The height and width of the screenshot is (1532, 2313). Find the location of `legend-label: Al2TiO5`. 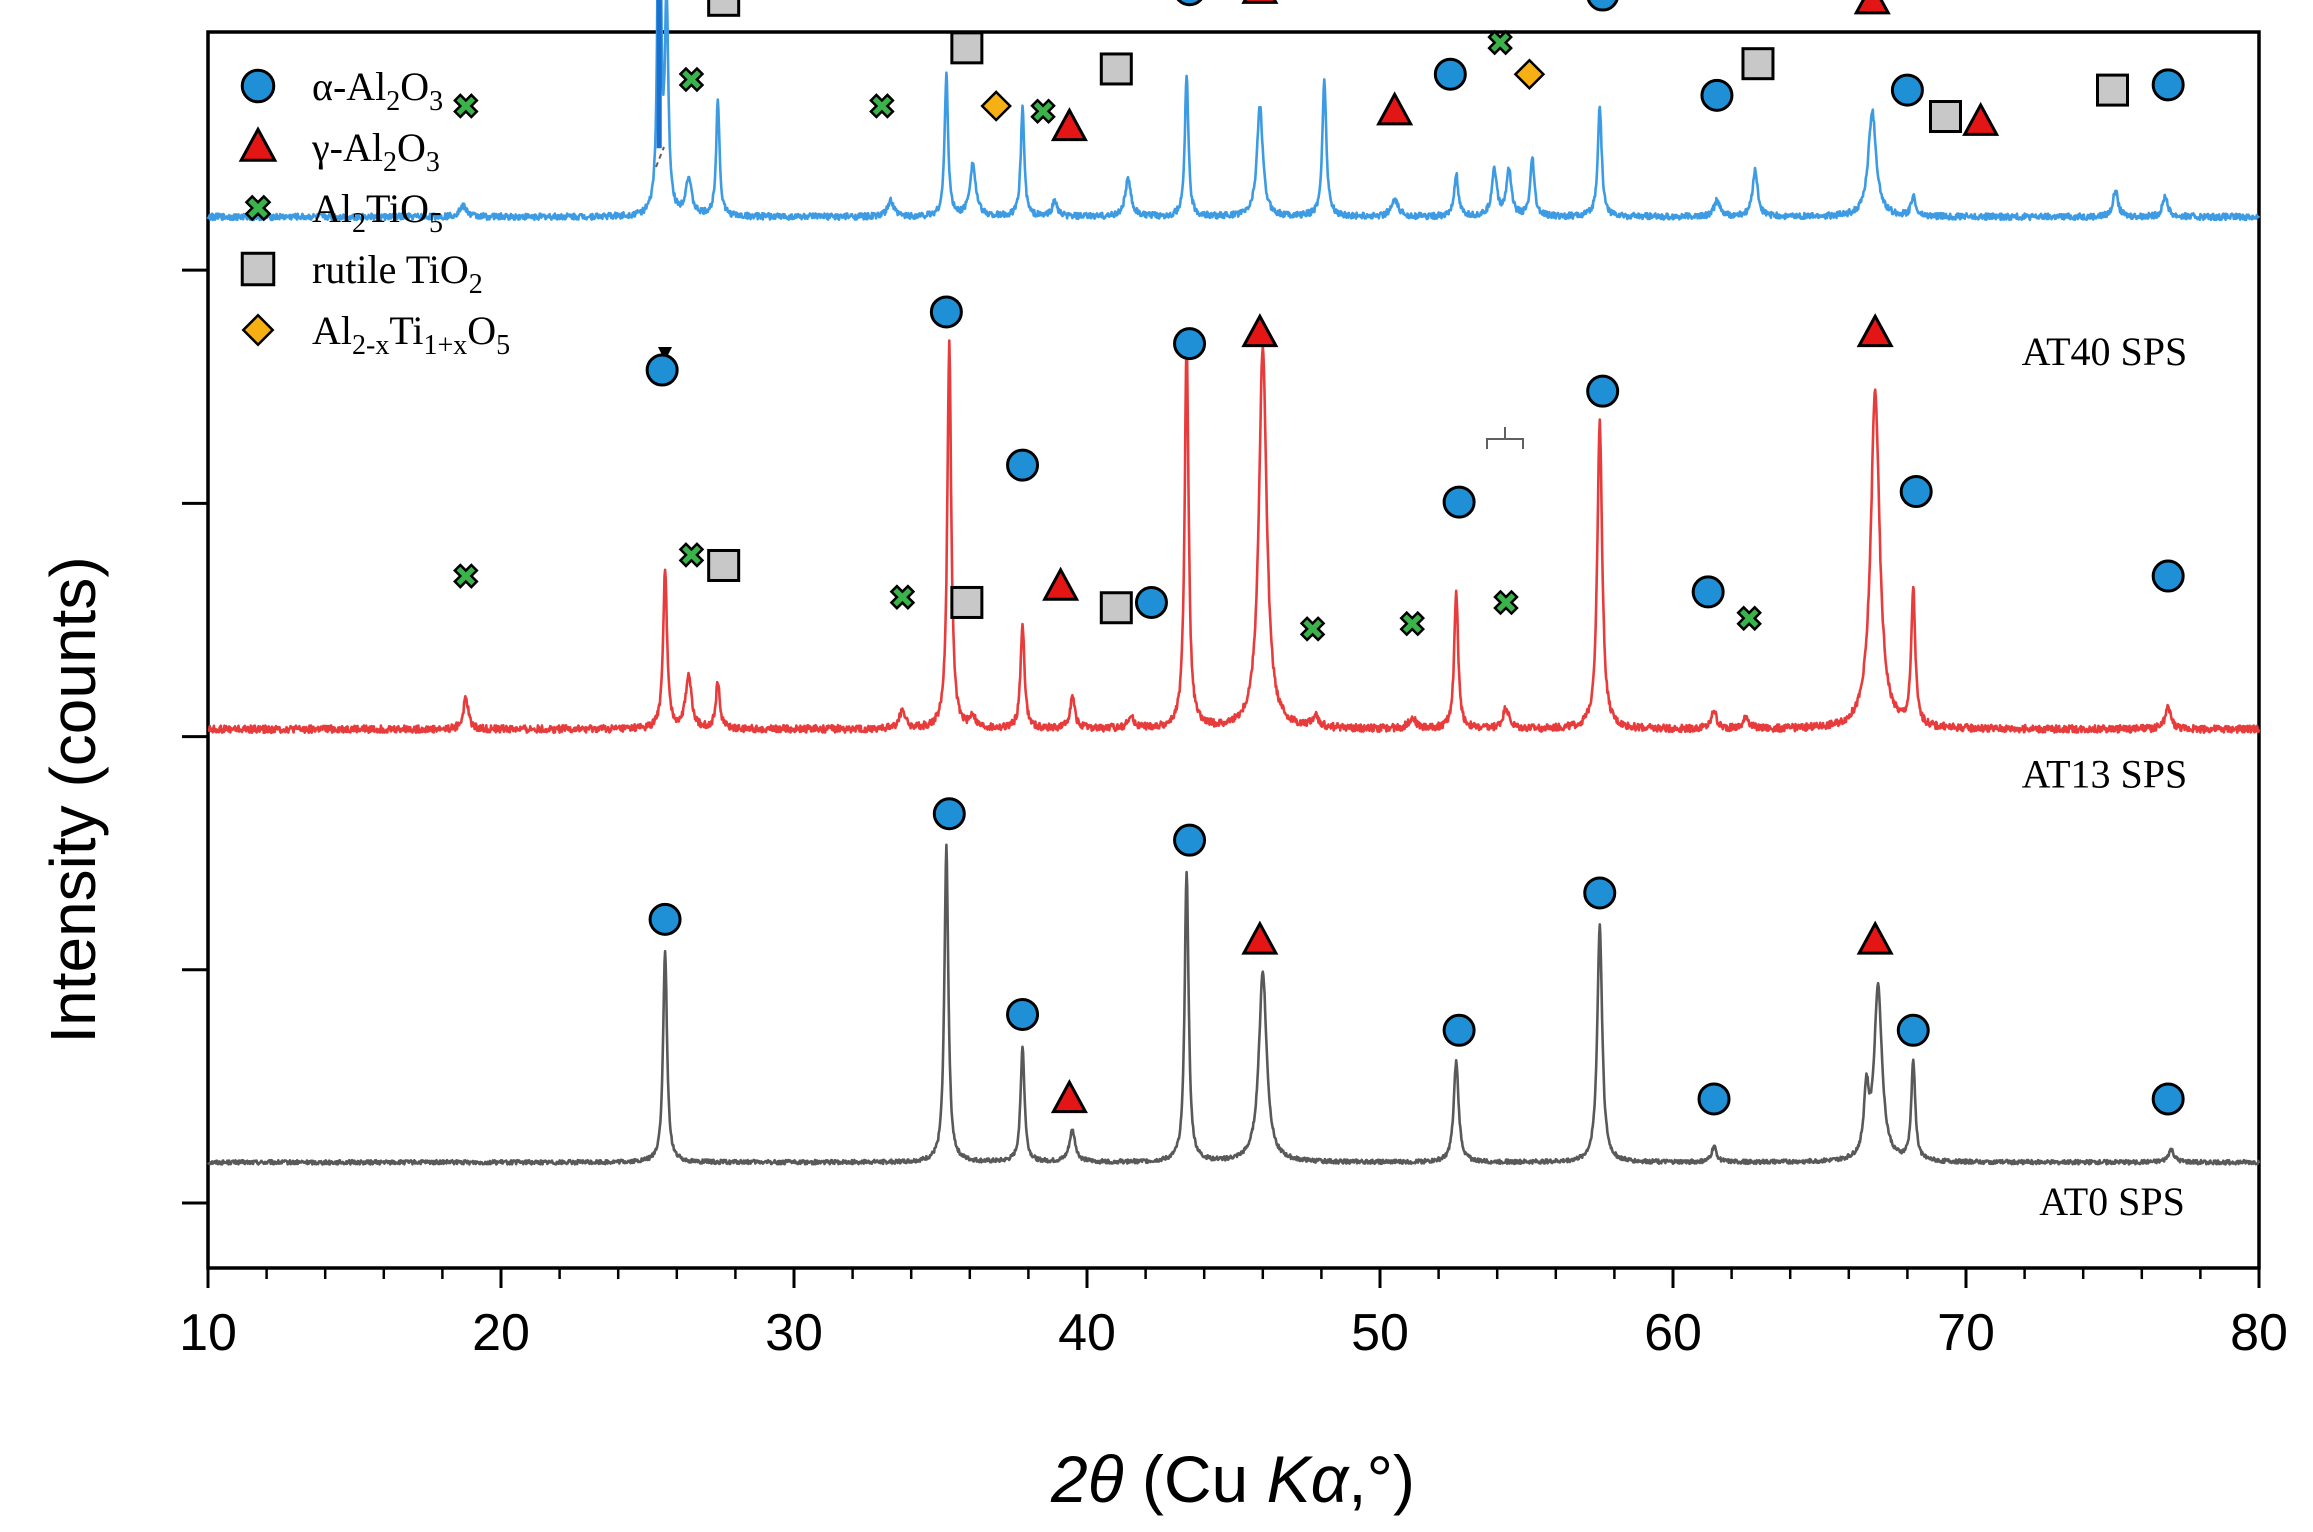

legend-label: Al2TiO5 is located at coordinates (377, 212).